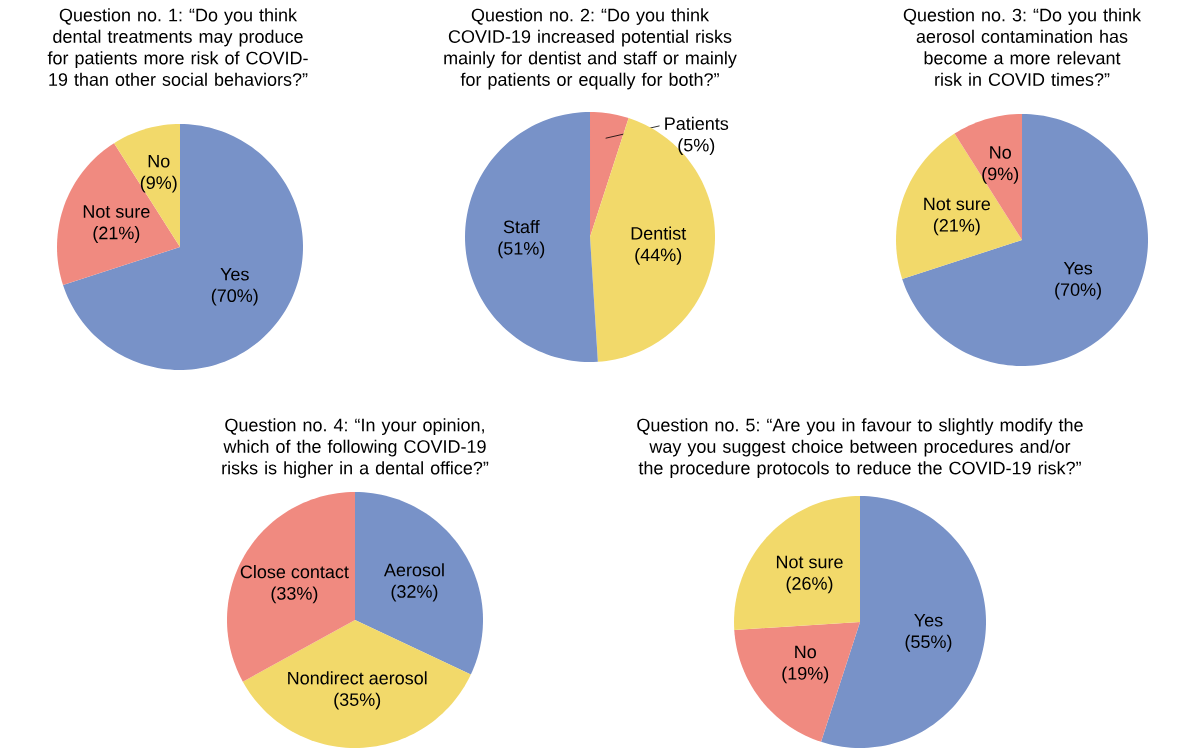  What do you see at coordinates (521, 250) in the screenshot?
I see `data-label: (51%)` at bounding box center [521, 250].